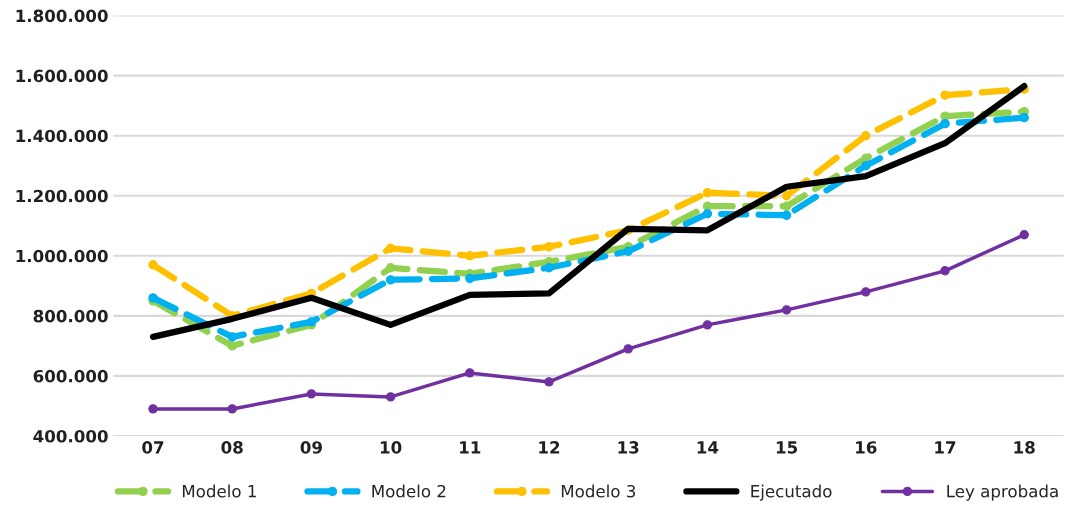 The height and width of the screenshot is (519, 1080). I want to click on x-tick-label: 14, so click(708, 447).